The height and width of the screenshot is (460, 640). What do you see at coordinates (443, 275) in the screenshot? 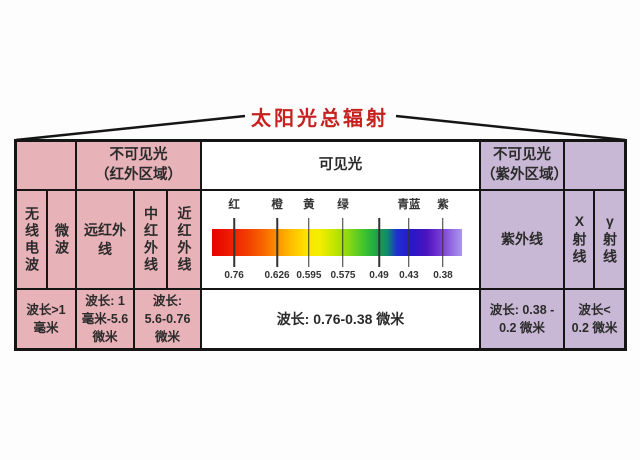
I see `spectrum-tick-value: 0.38` at bounding box center [443, 275].